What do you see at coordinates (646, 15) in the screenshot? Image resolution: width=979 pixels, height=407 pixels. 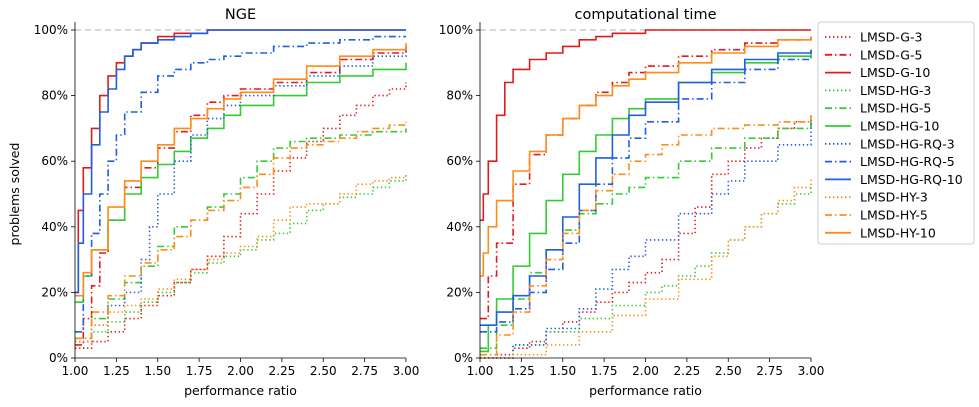 I see `chart-title: computational time` at bounding box center [646, 15].